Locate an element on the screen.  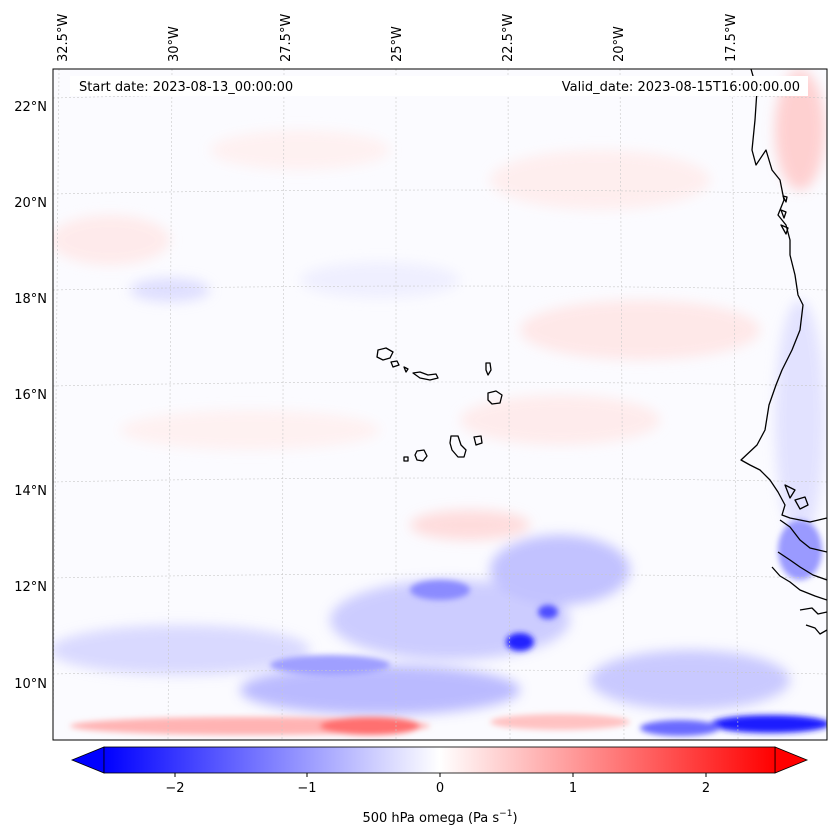
colorbar-extend-max is located at coordinates (791, 760).